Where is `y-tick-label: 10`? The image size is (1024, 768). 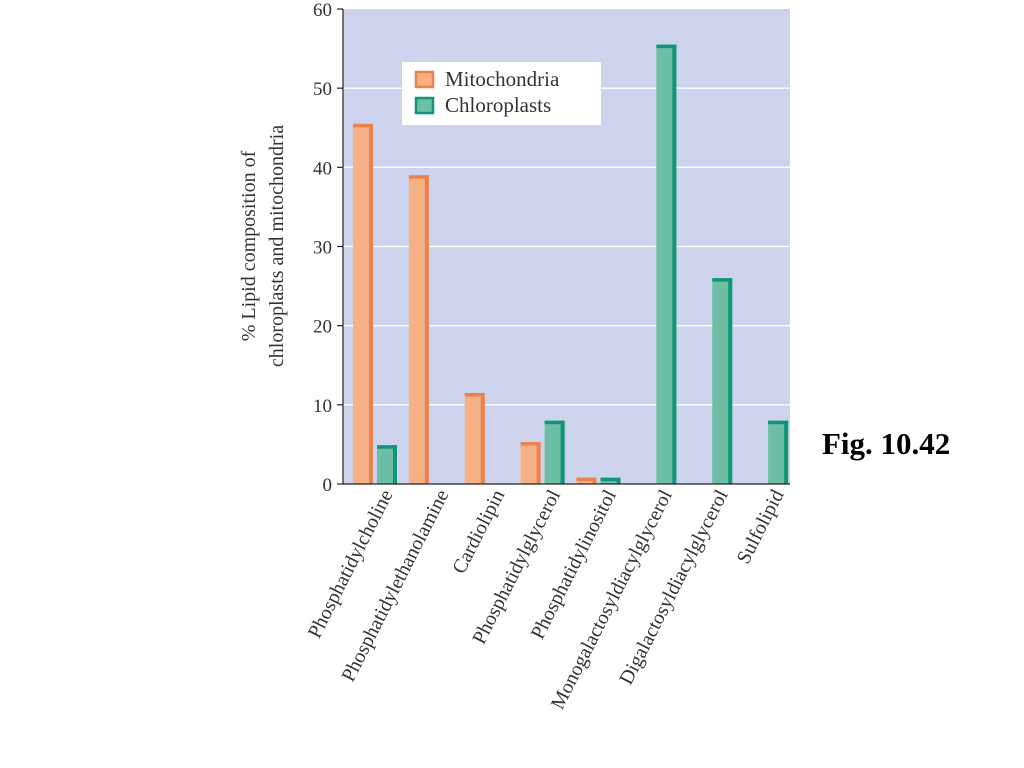
y-tick-label: 10 is located at coordinates (322, 406).